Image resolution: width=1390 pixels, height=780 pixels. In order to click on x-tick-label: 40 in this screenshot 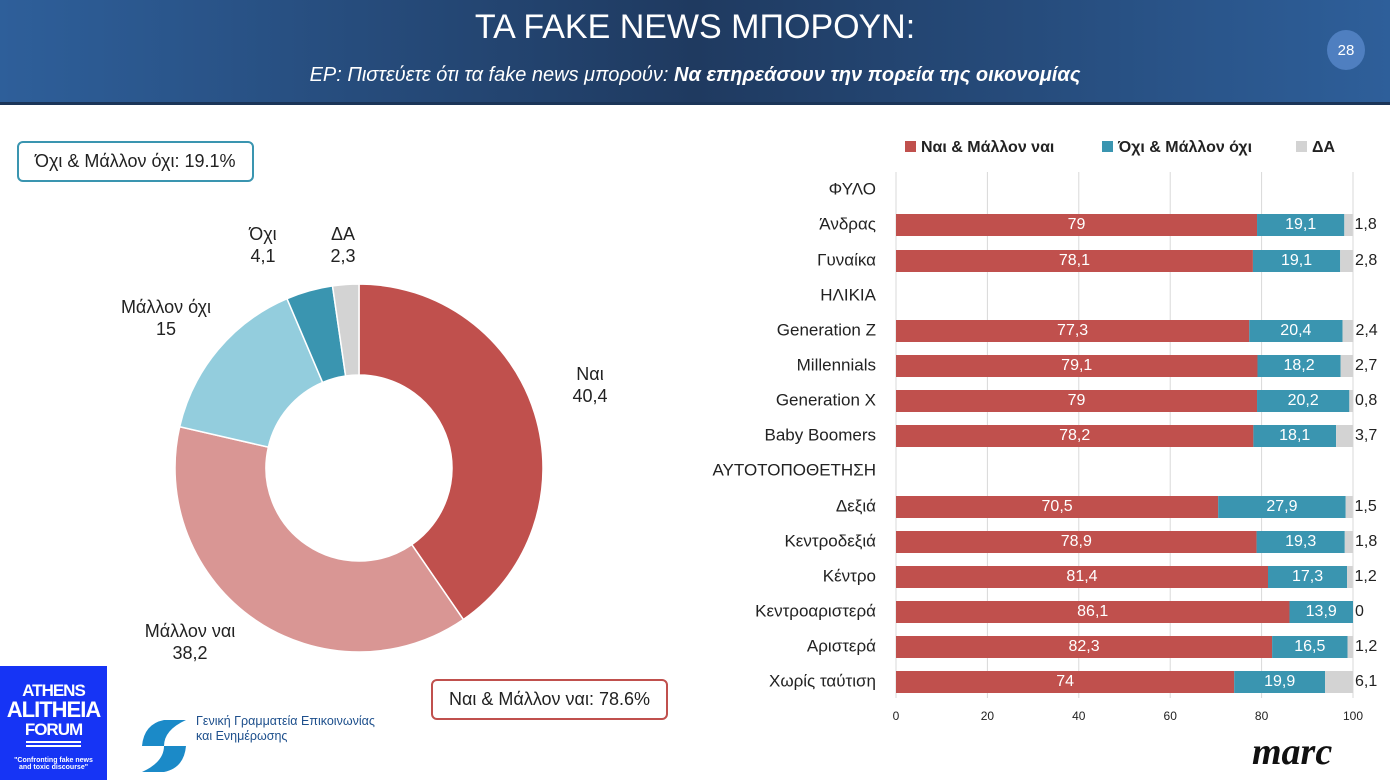, I will do `click(1079, 716)`.